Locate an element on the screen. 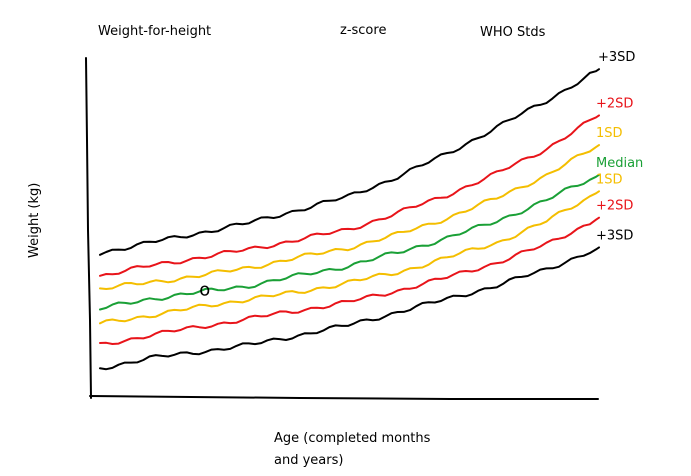 Image resolution: width=691 pixels, height=476 pixels. annotation-mark-1: o is located at coordinates (204, 289).